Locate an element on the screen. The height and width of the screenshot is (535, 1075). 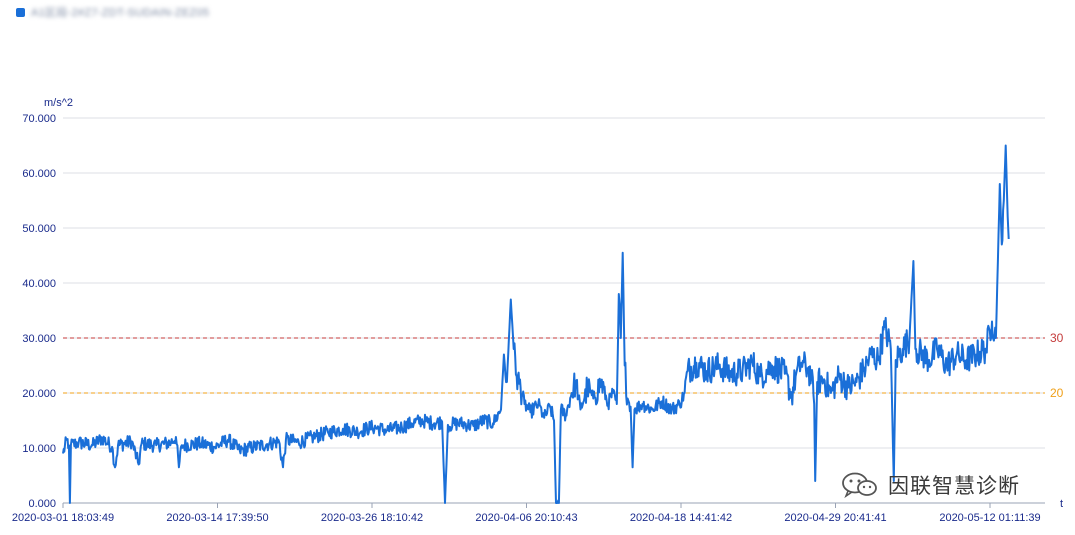
wechat-icon is located at coordinates (859, 485).